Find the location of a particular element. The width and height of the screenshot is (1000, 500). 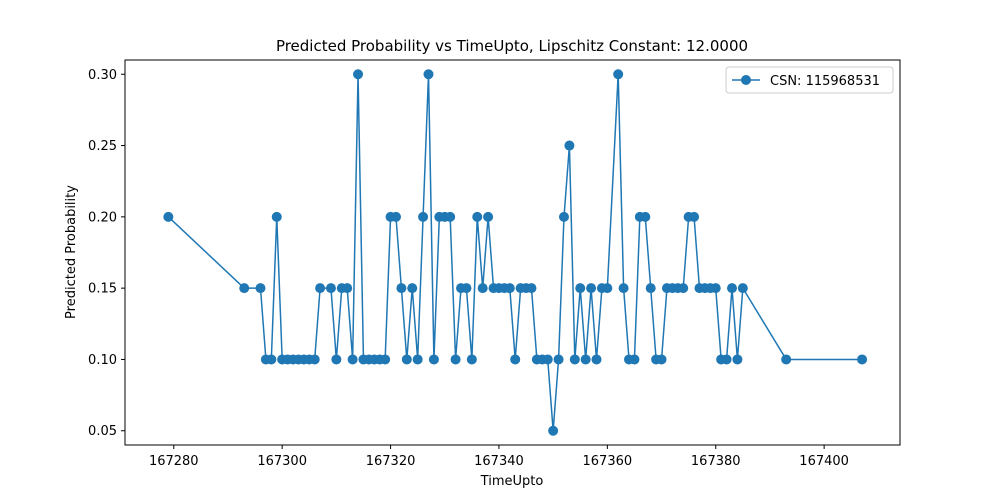

y-tick-label: 0.10 is located at coordinates (102, 360).